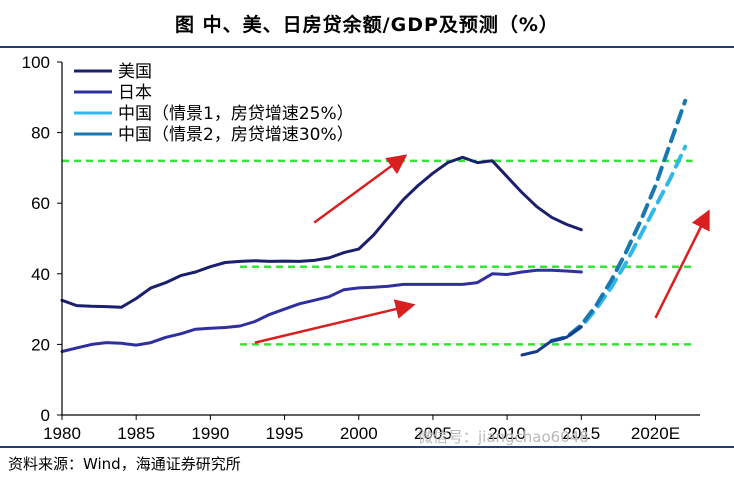 The width and height of the screenshot is (734, 477). What do you see at coordinates (285, 433) in the screenshot?
I see `x-tick-label: 1995` at bounding box center [285, 433].